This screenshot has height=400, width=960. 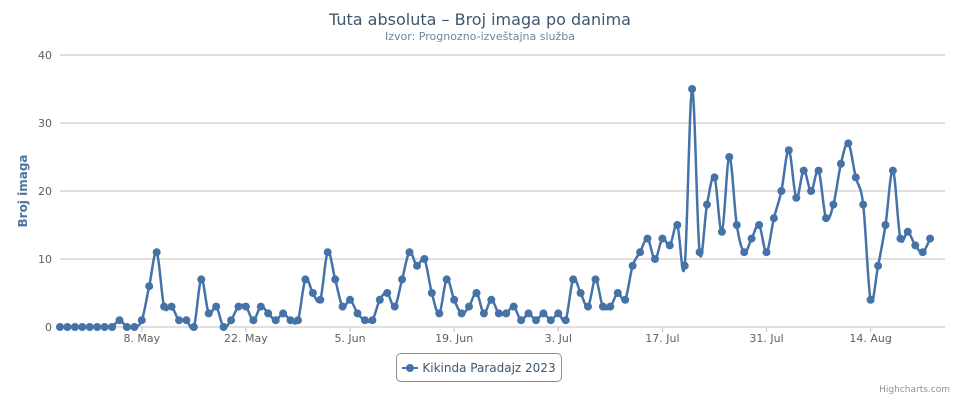 What do you see at coordinates (479, 367) in the screenshot?
I see `legend-item-kikinda: Kikinda Paradajz 2023` at bounding box center [479, 367].